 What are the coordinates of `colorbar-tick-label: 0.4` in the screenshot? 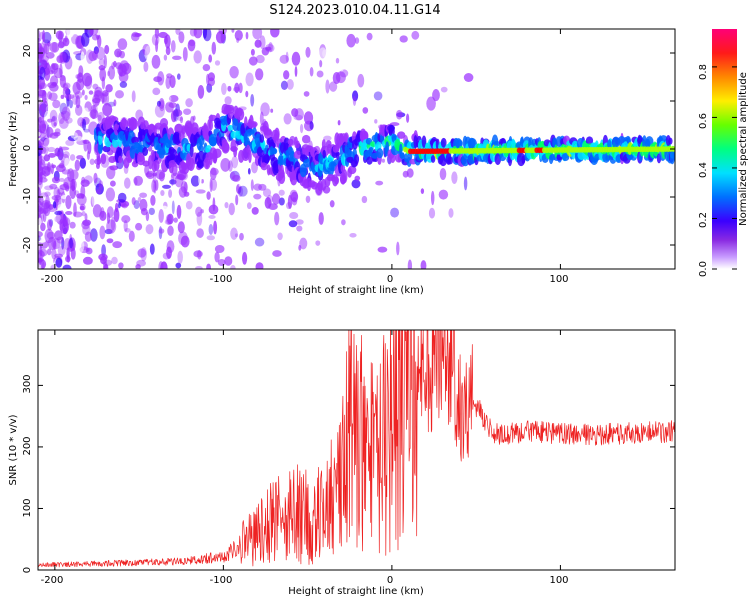 It's located at (703, 170).